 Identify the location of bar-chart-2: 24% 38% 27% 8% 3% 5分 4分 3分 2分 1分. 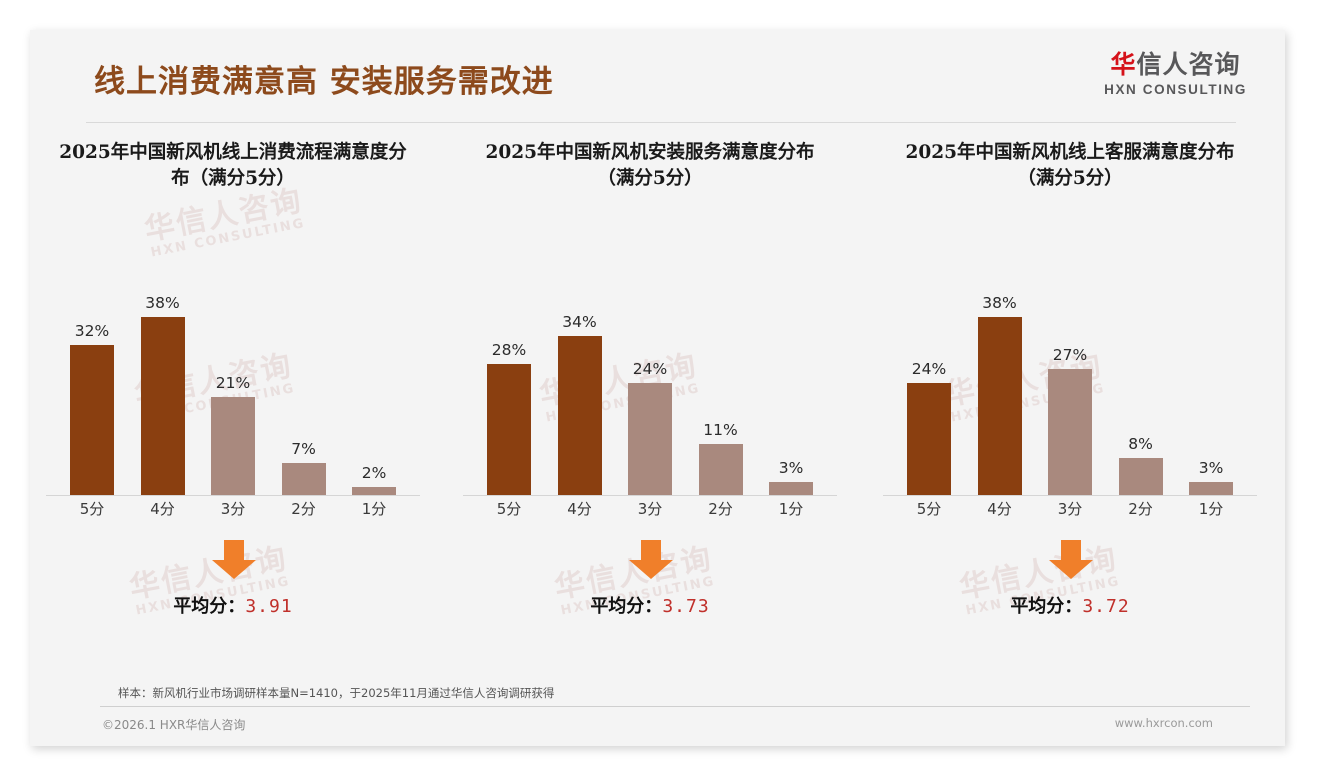
(1070, 382).